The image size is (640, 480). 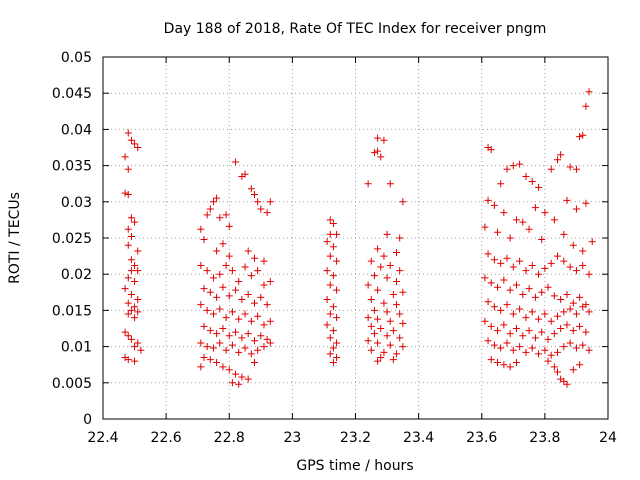 I want to click on y-tick-label: 0.035, so click(x=72, y=167).